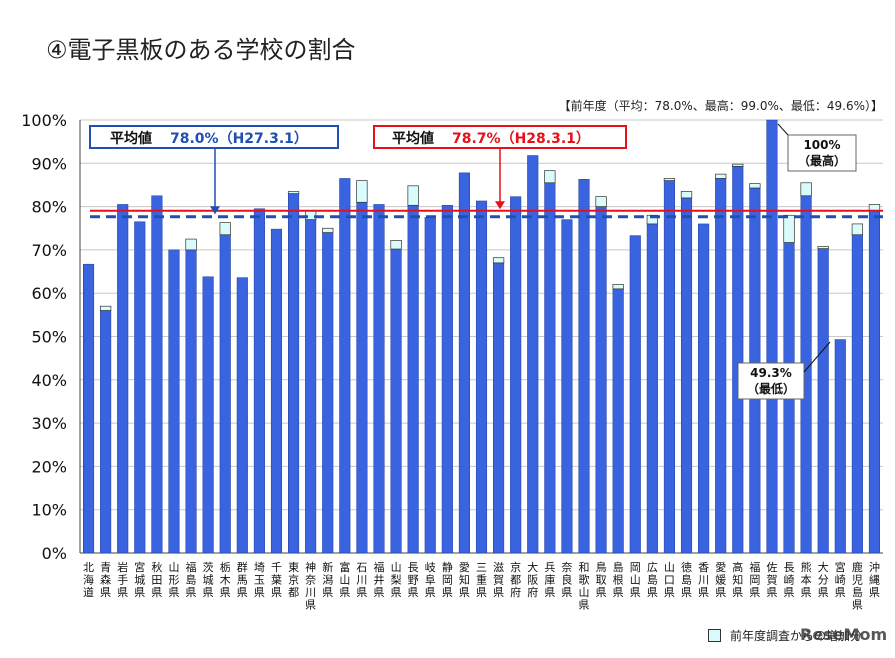  What do you see at coordinates (669, 580) in the screenshot?
I see `x-tick-label: 口` at bounding box center [669, 580].